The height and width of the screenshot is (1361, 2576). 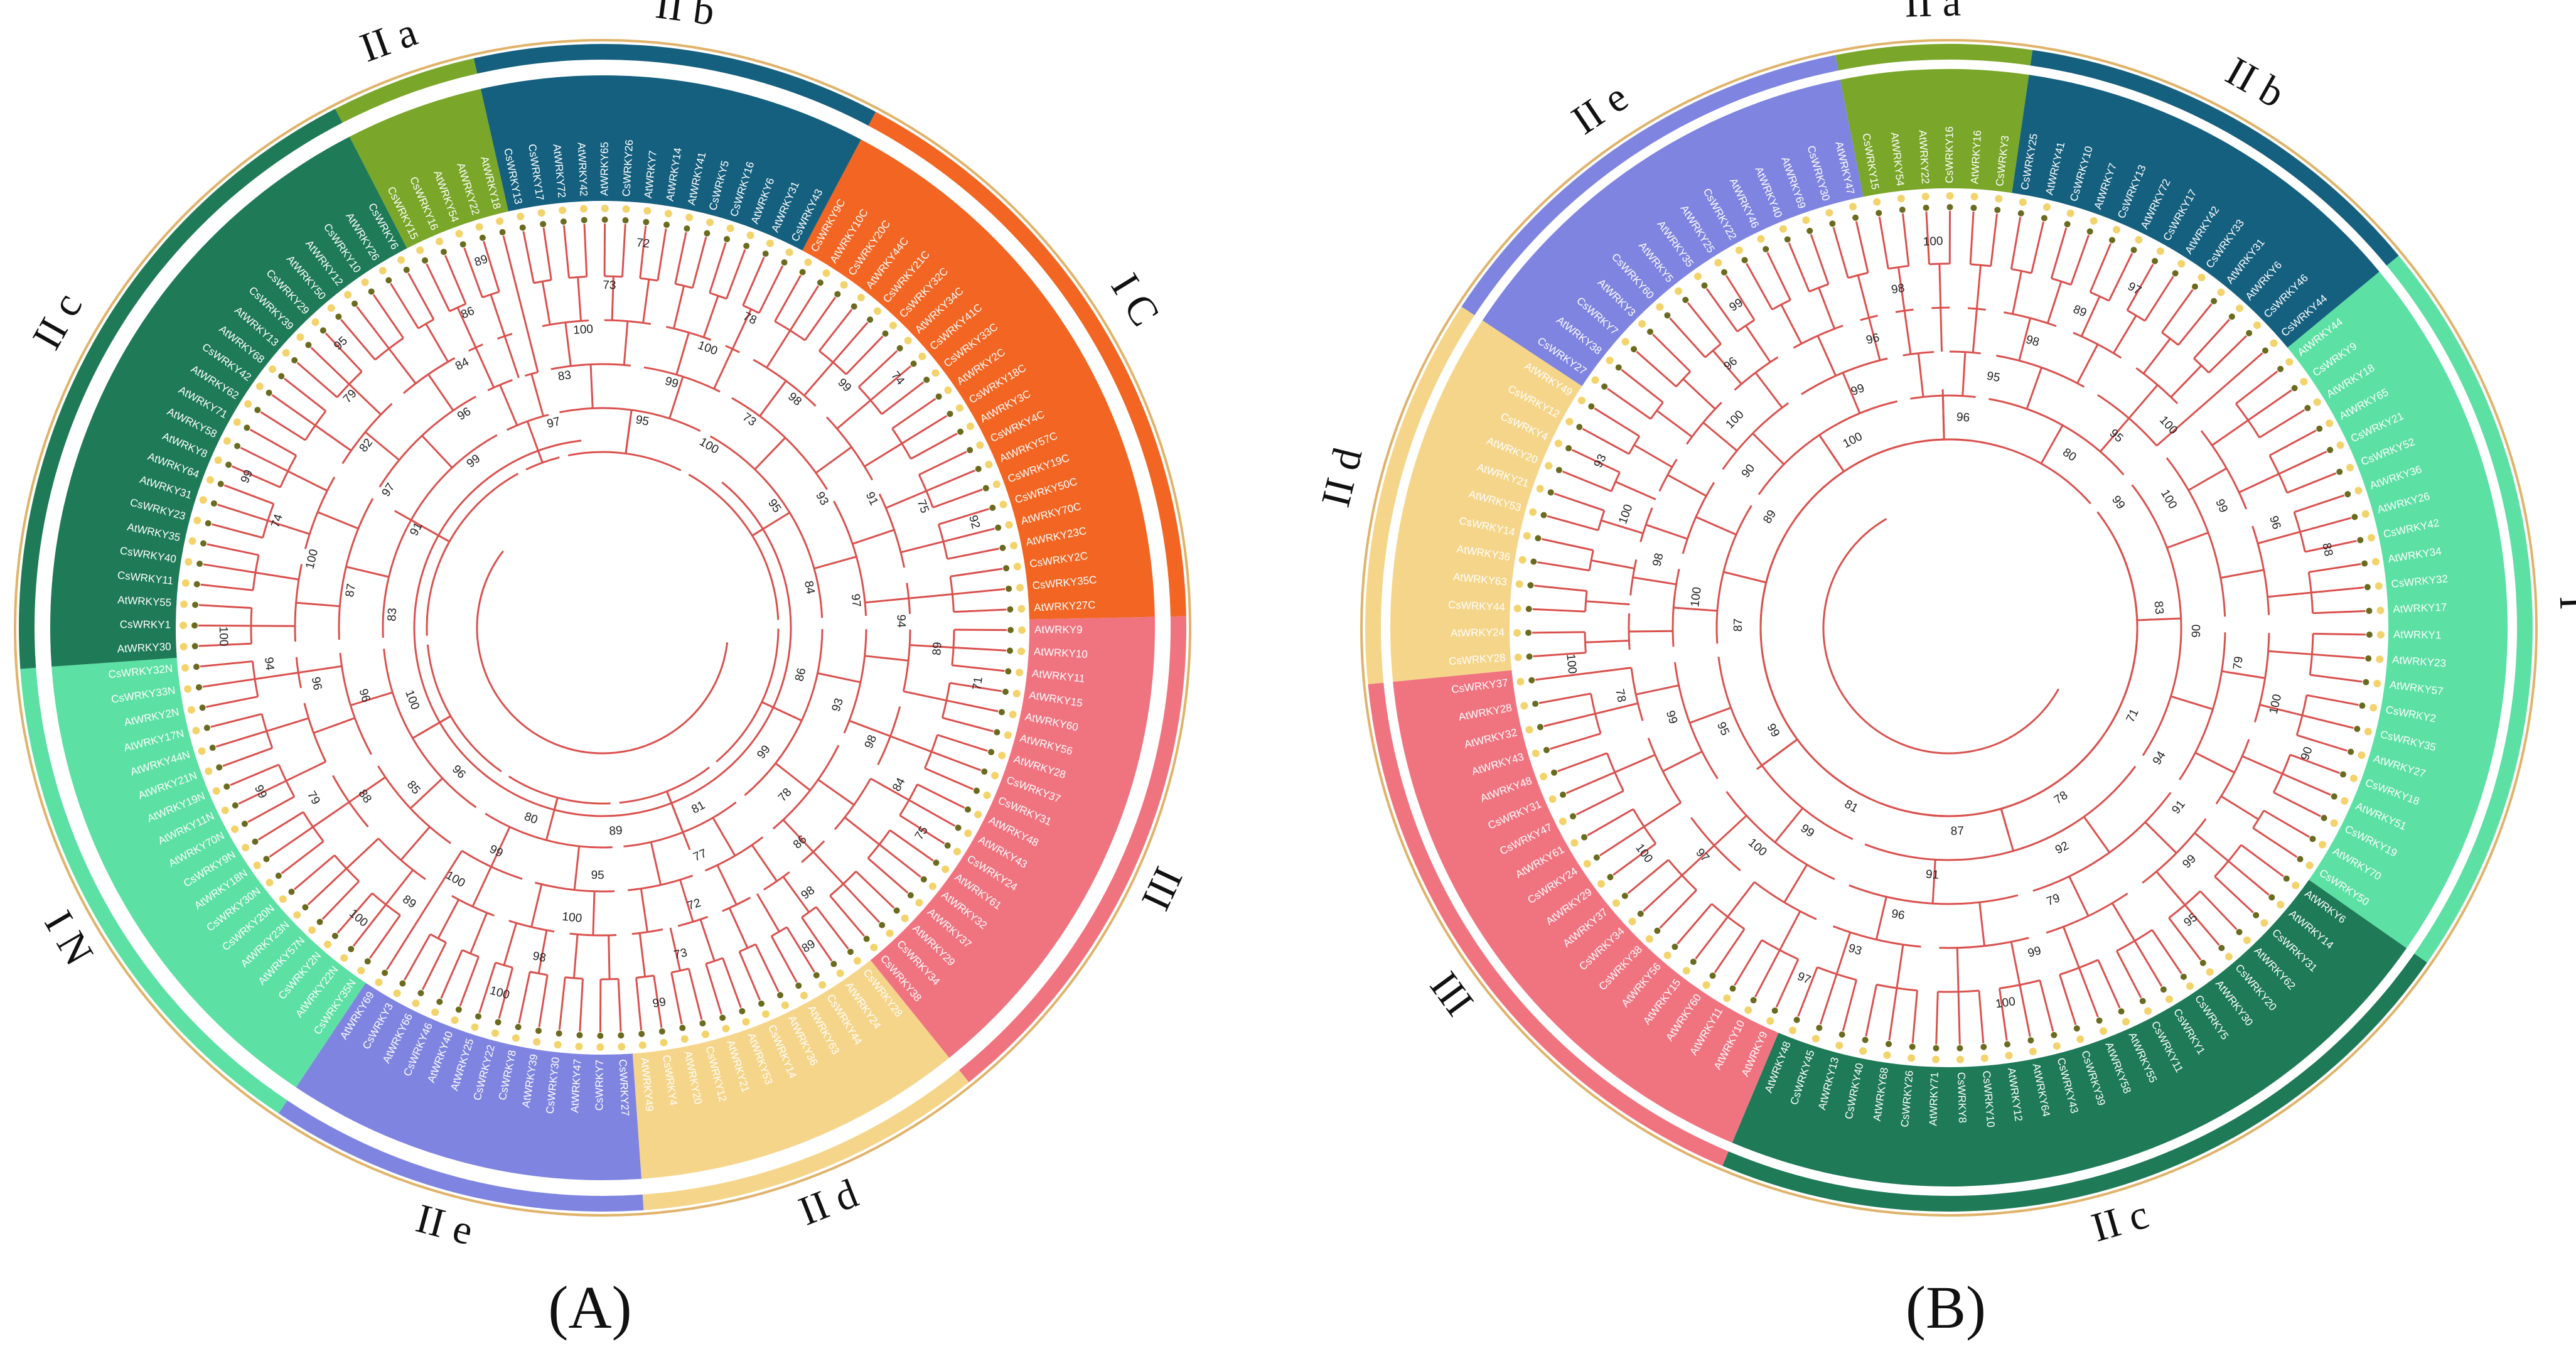 I want to click on panel-a-label: (A), so click(x=589, y=1307).